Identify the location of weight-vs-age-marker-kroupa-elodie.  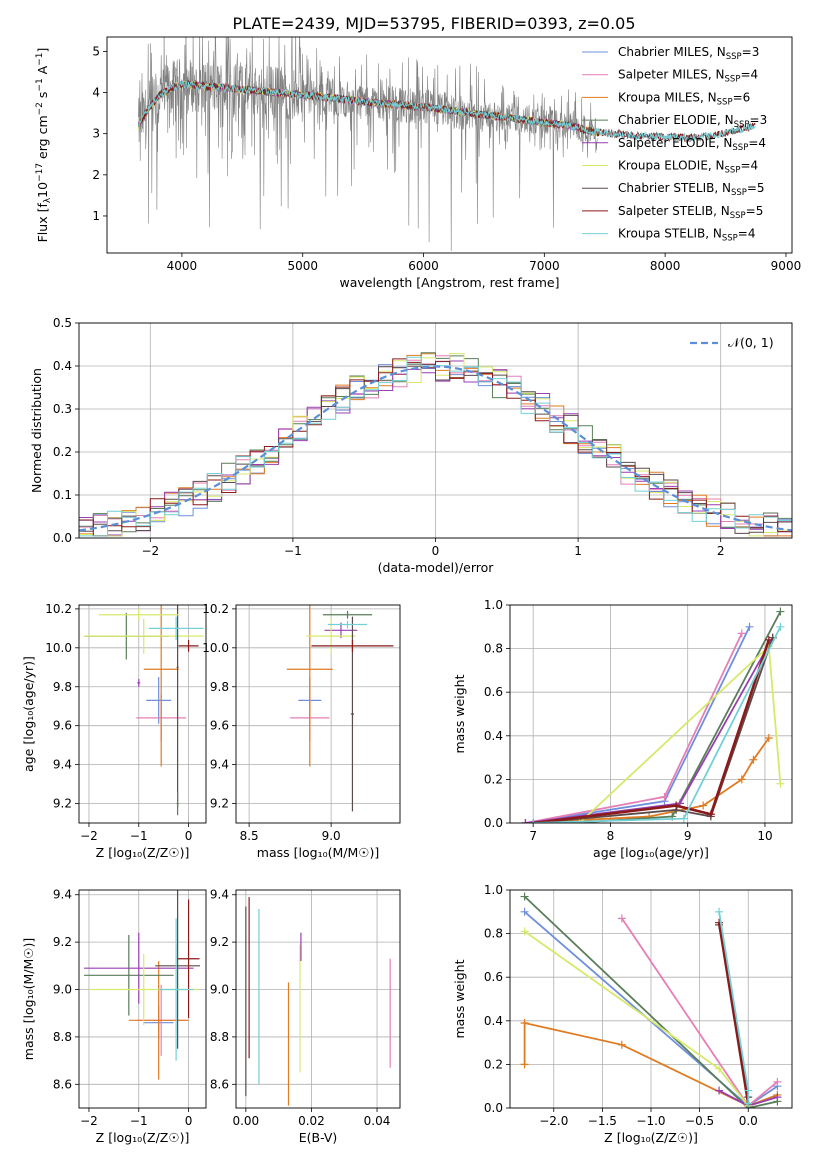
(780, 783).